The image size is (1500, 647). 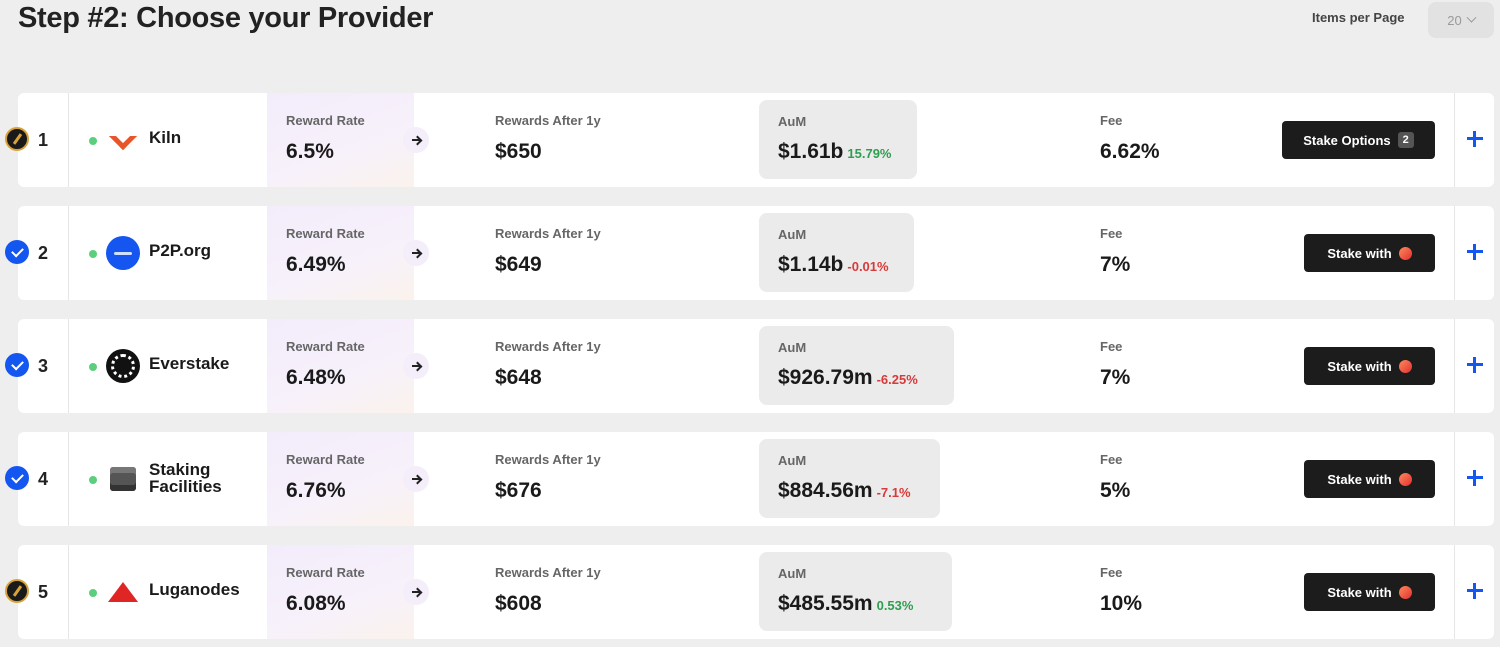 I want to click on provider-name: Staking Facilities, so click(x=185, y=478).